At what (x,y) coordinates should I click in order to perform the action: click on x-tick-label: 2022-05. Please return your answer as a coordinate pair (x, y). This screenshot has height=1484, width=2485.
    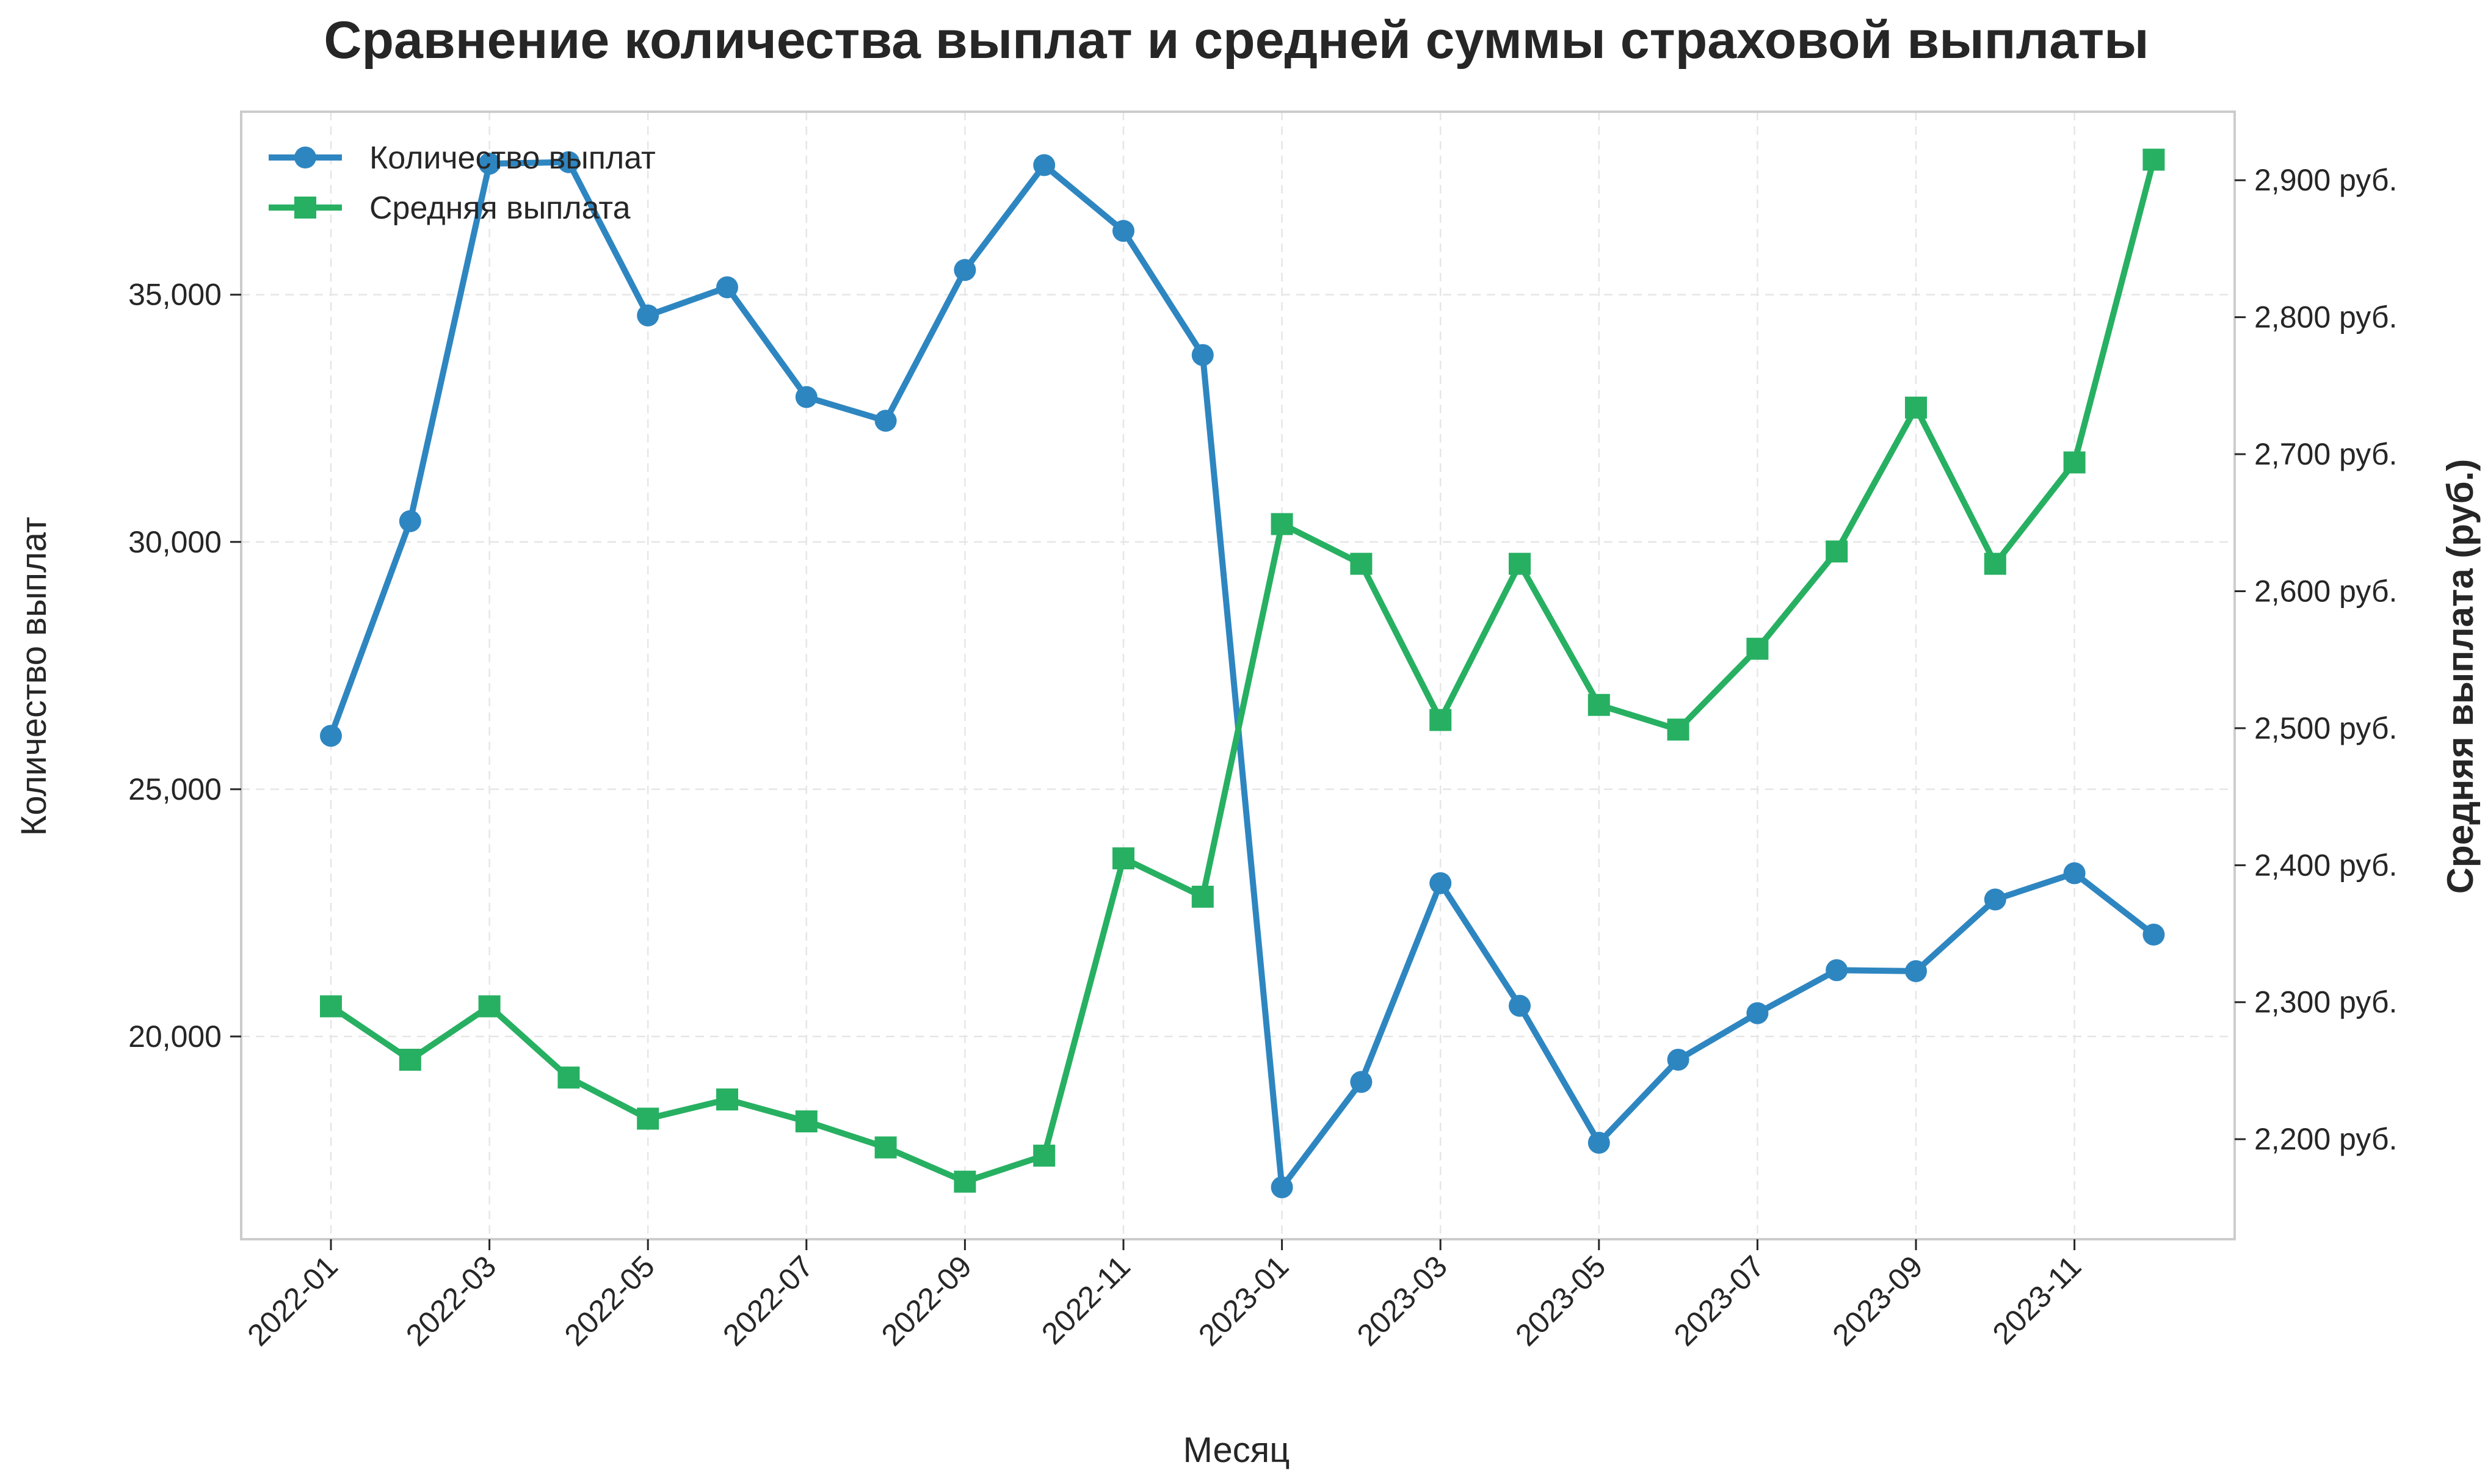
    Looking at the image, I should click on (609, 1301).